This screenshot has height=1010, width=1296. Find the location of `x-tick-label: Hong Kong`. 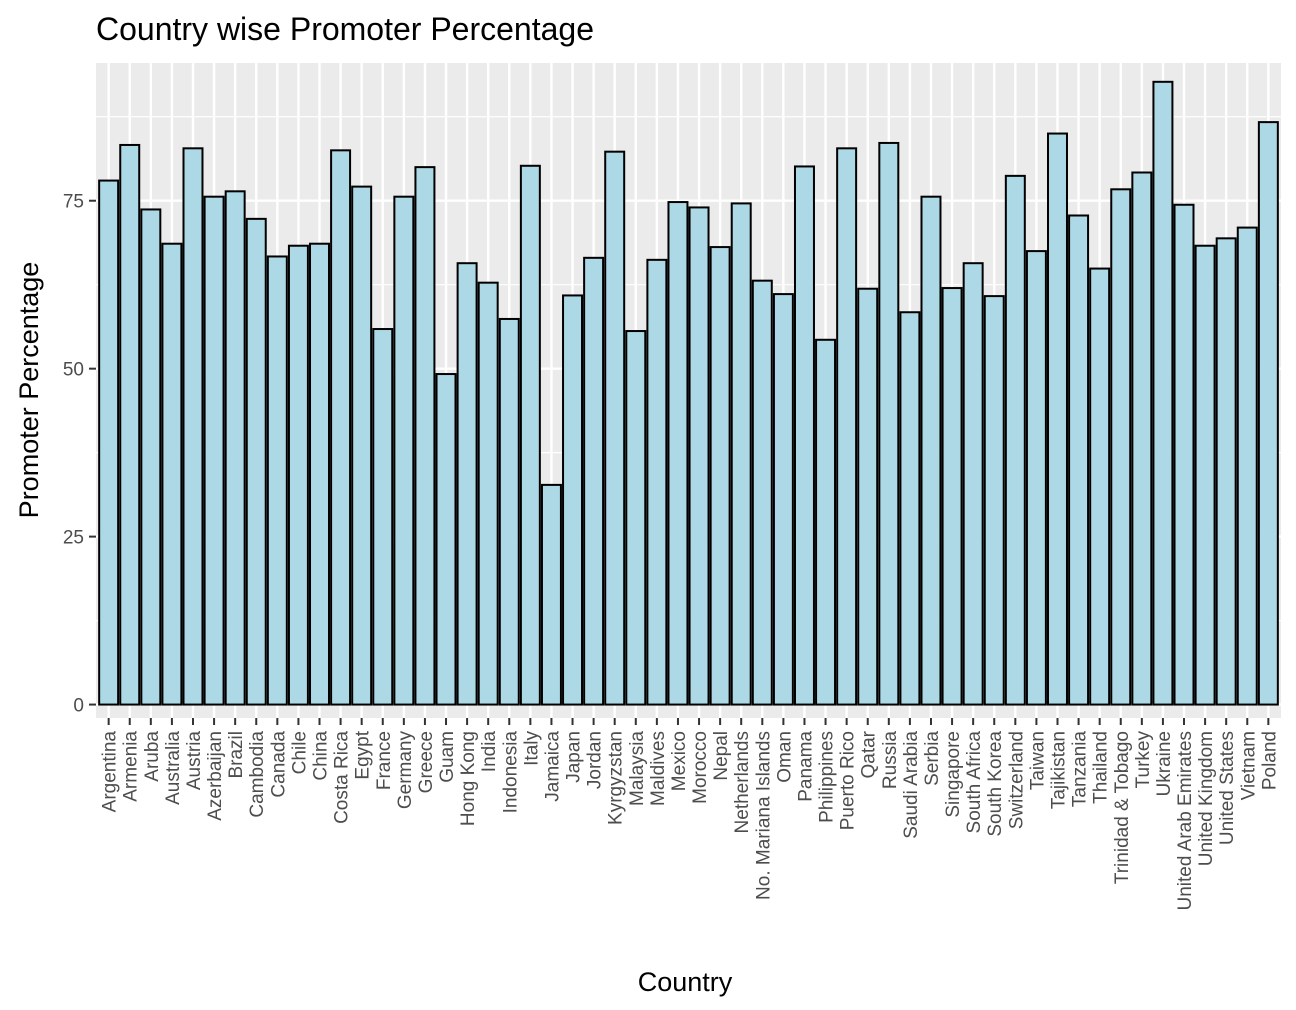

x-tick-label: Hong Kong is located at coordinates (468, 778).